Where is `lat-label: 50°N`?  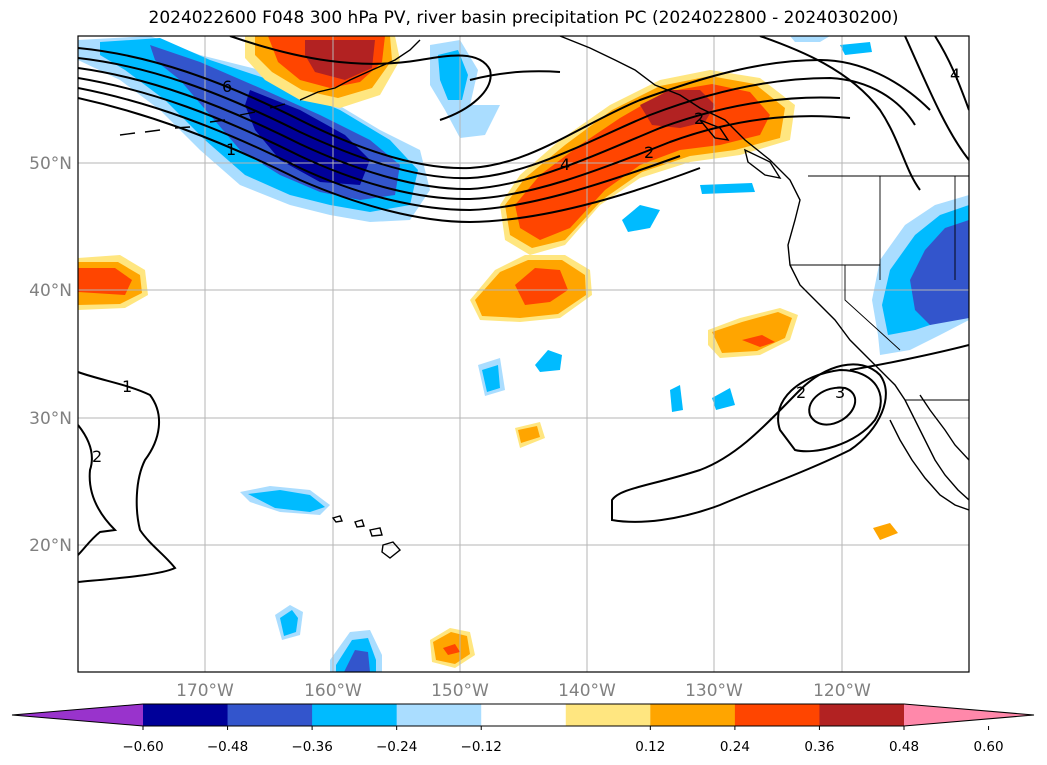 lat-label: 50°N is located at coordinates (50, 164).